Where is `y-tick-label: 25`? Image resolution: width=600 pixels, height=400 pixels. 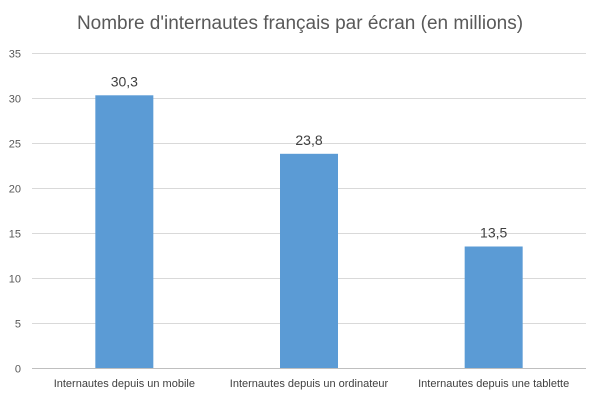 y-tick-label: 25 is located at coordinates (15, 145).